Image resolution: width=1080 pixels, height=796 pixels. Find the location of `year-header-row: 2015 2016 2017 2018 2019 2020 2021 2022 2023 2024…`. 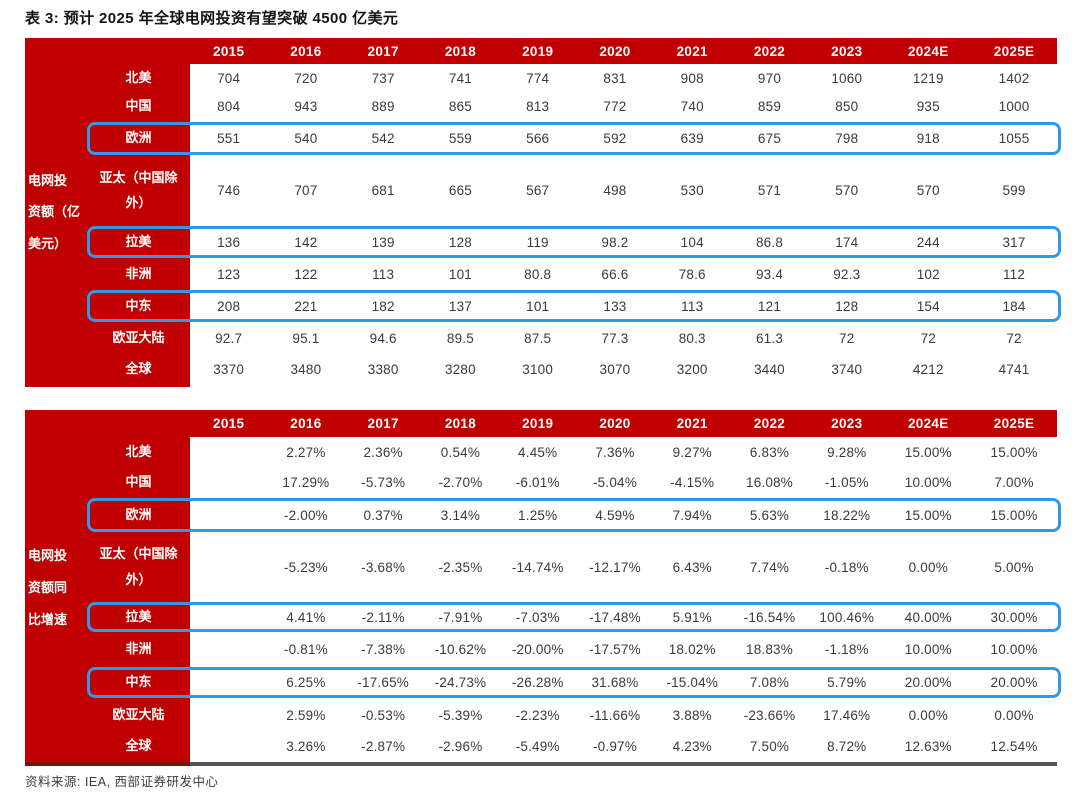

year-header-row: 2015 2016 2017 2018 2019 2020 2021 2022 2023 2024… is located at coordinates (541, 51).